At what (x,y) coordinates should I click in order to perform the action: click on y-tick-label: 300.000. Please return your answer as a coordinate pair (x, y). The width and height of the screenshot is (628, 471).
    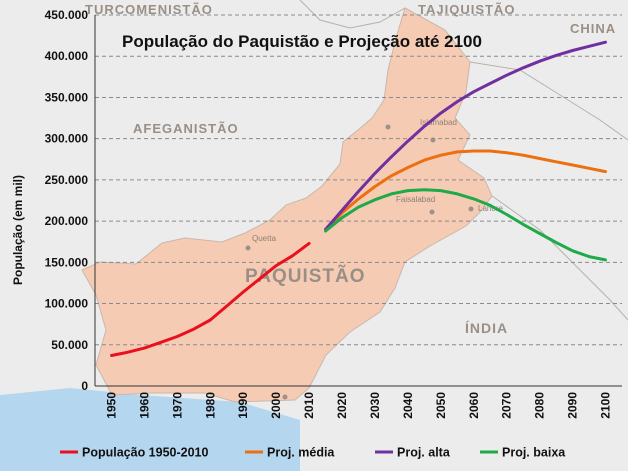
    Looking at the image, I should click on (67, 139).